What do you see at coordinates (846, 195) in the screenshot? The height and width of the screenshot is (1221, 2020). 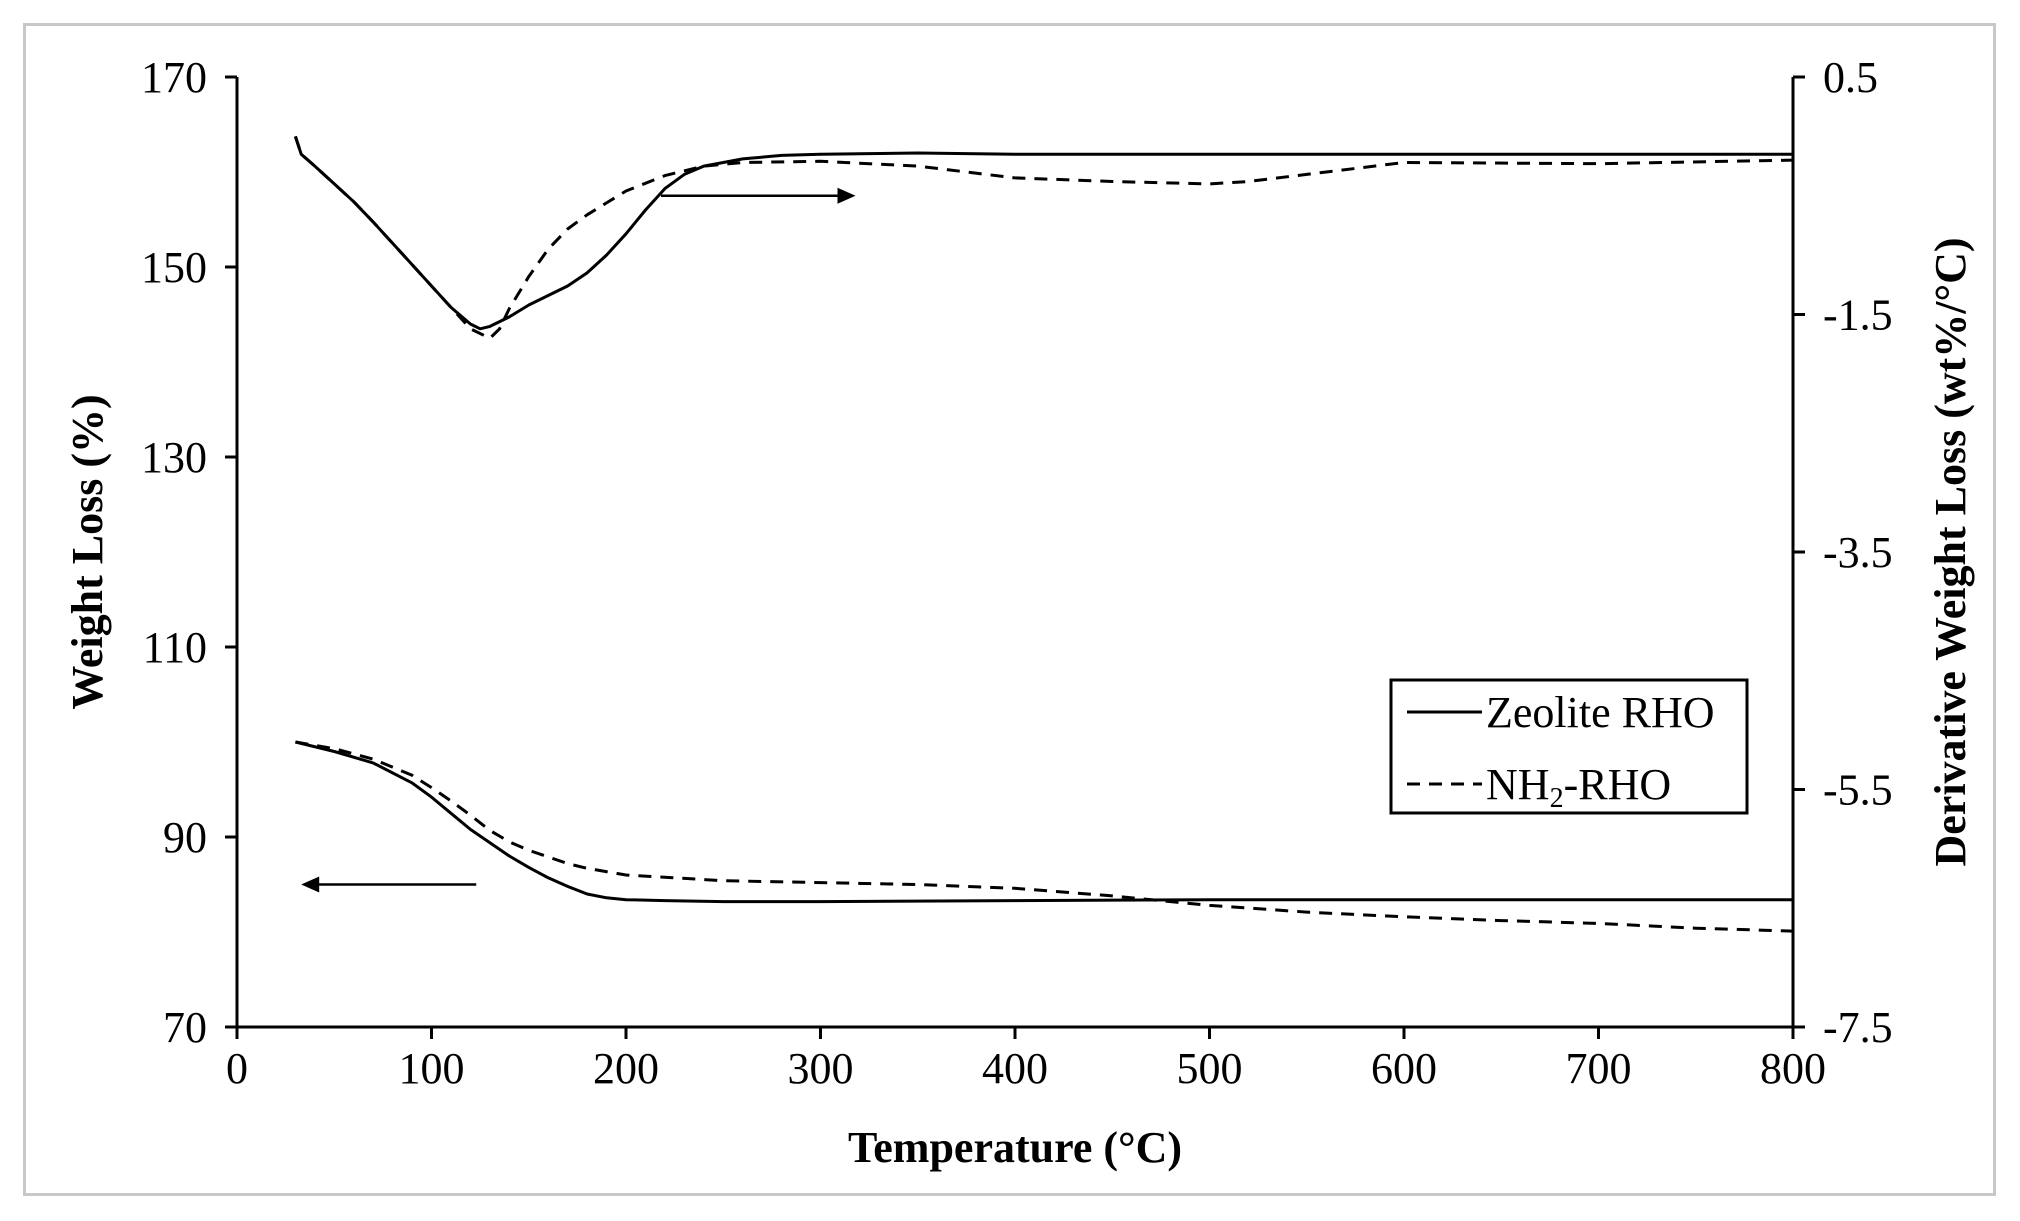 I see `arrow-head-right` at bounding box center [846, 195].